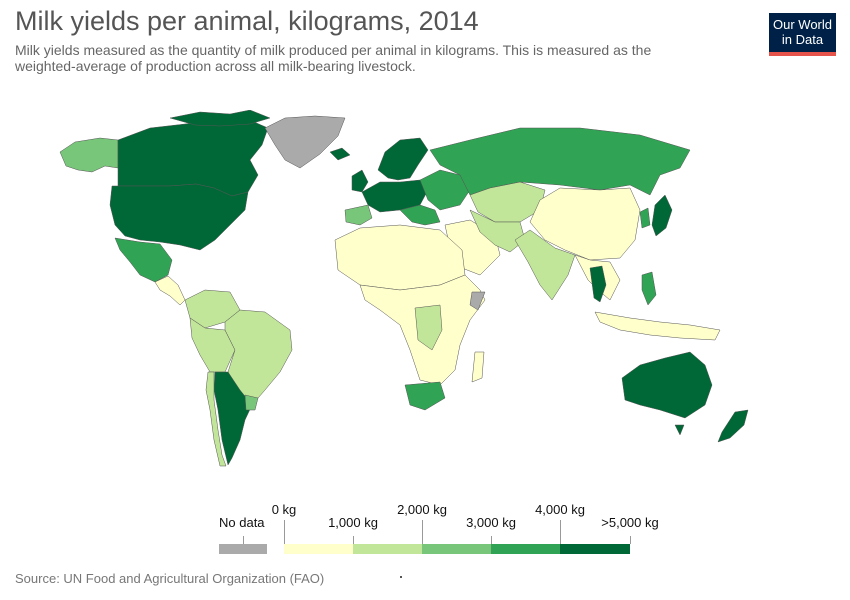 The height and width of the screenshot is (600, 850). What do you see at coordinates (802, 39) in the screenshot?
I see `logo-line-2: in Data` at bounding box center [802, 39].